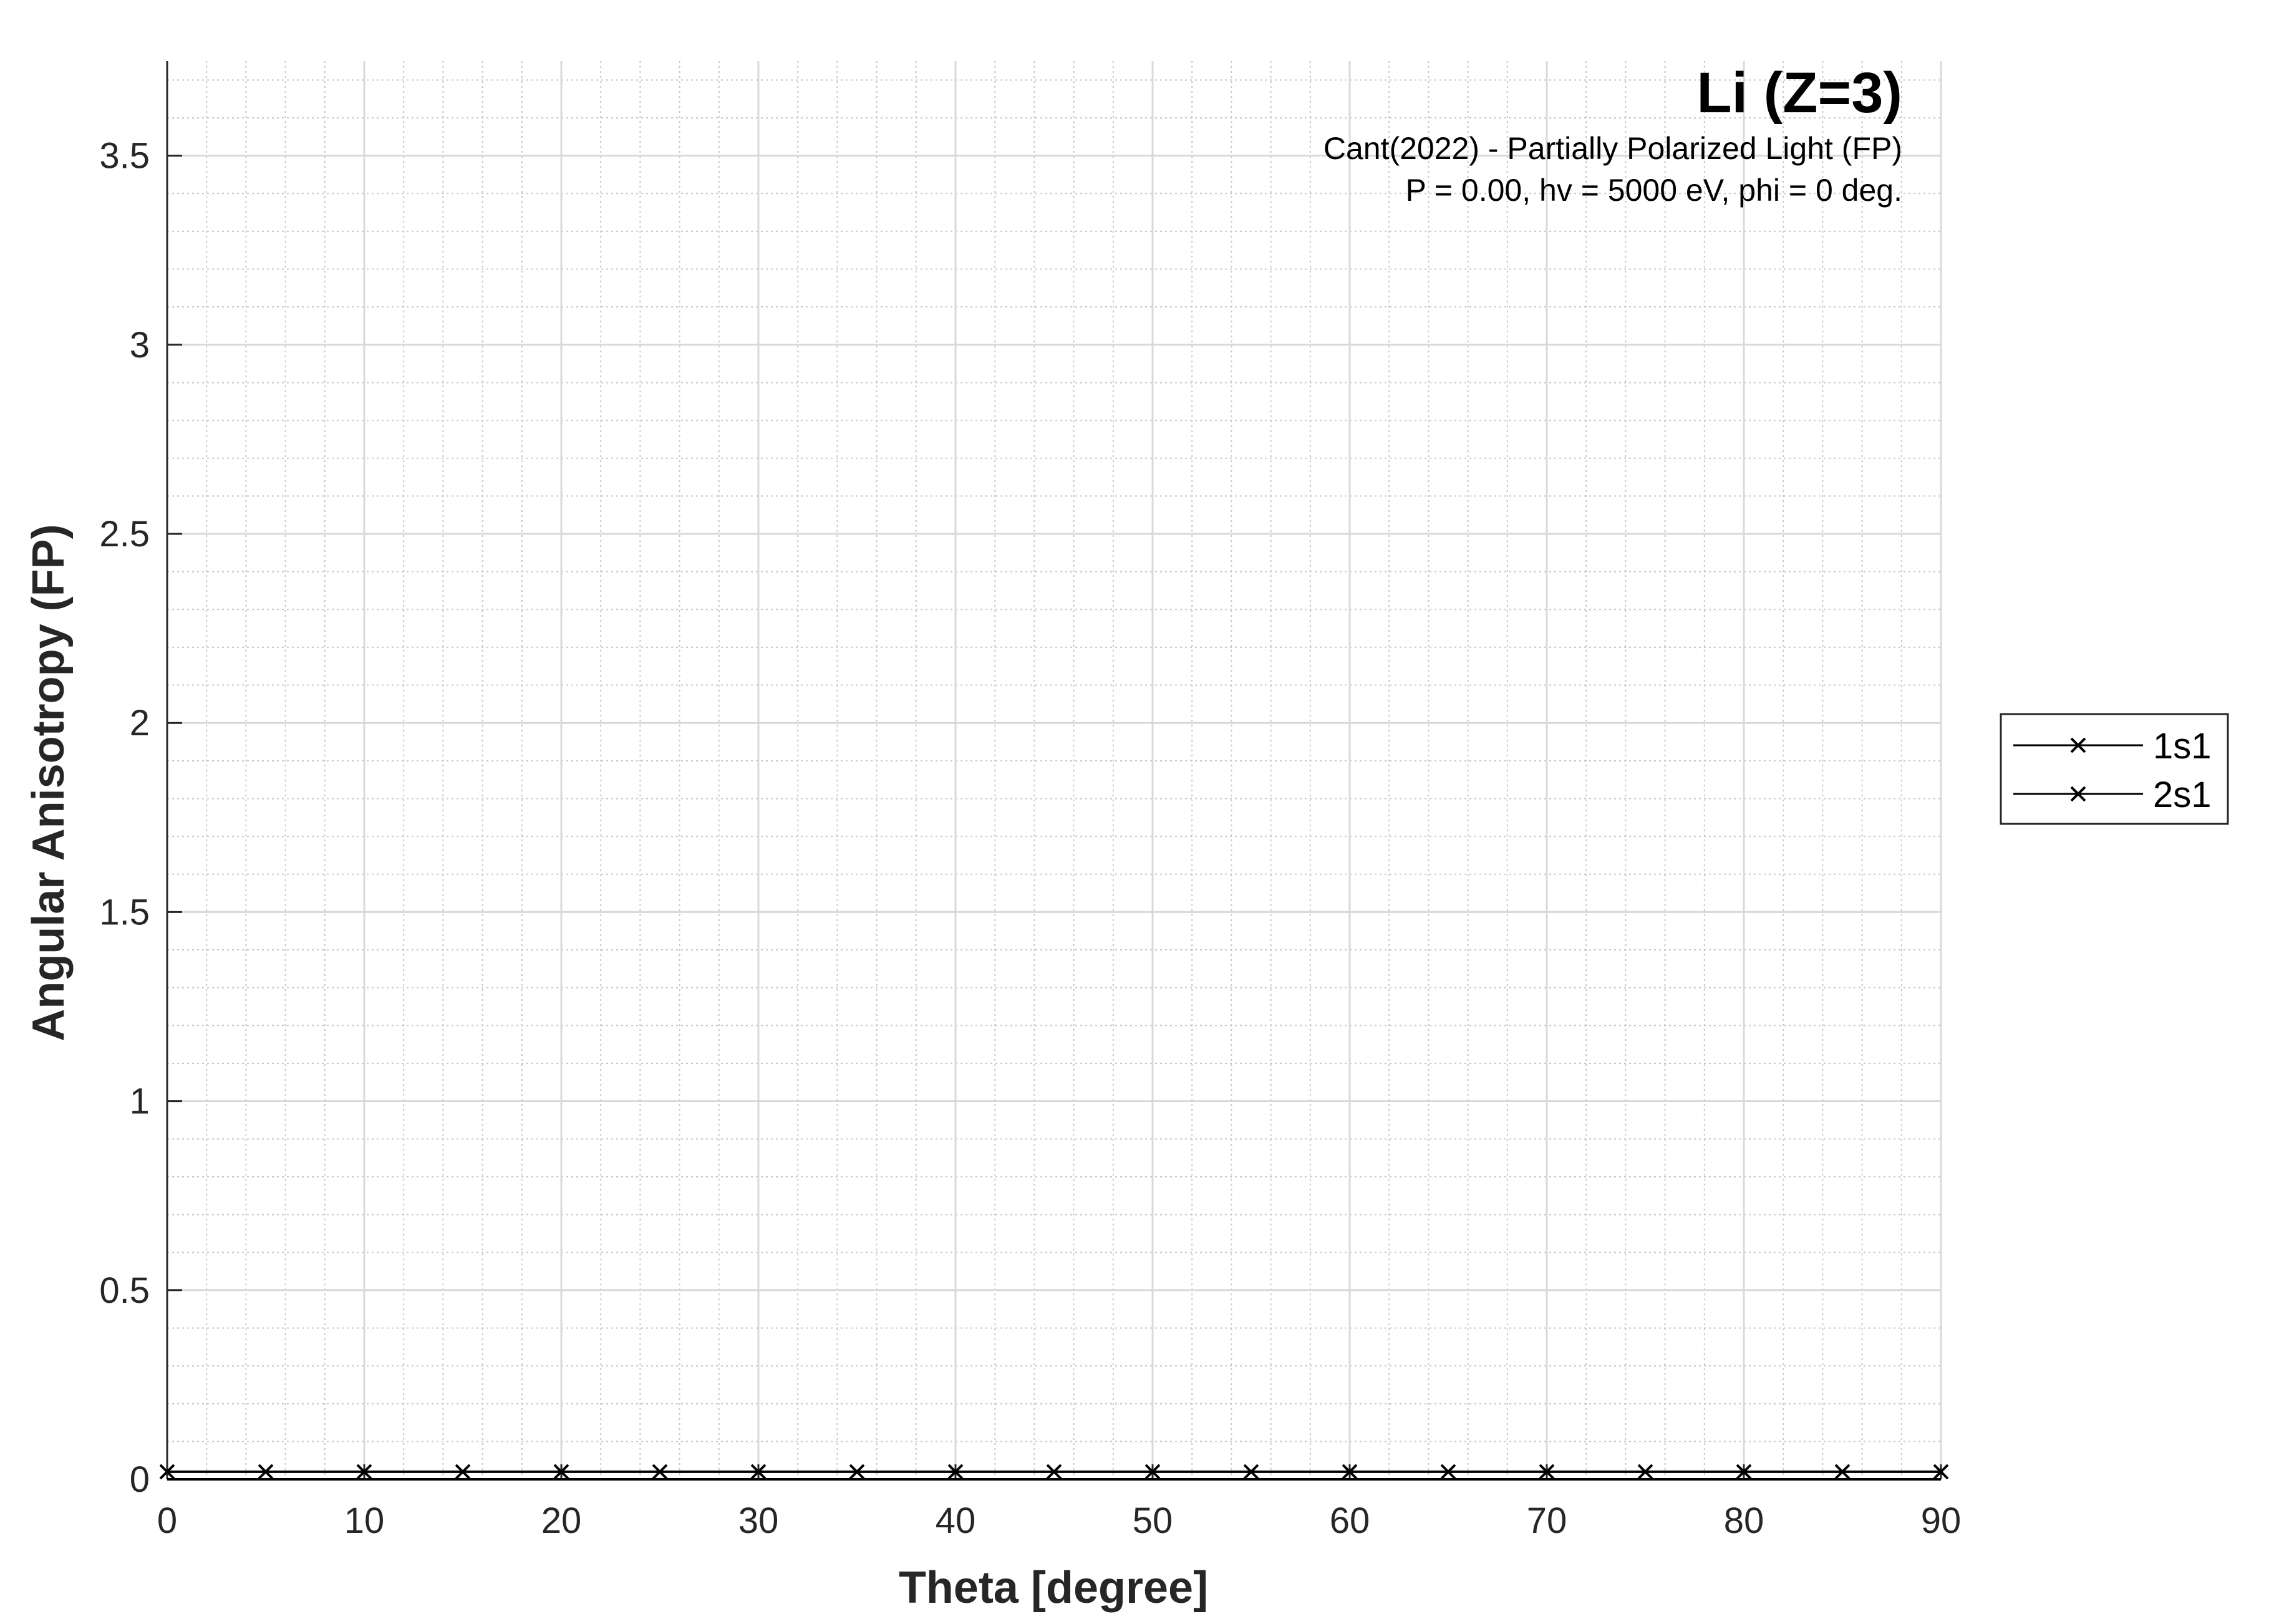 The height and width of the screenshot is (1624, 2274). I want to click on y-tick-label: 0, so click(140, 1479).